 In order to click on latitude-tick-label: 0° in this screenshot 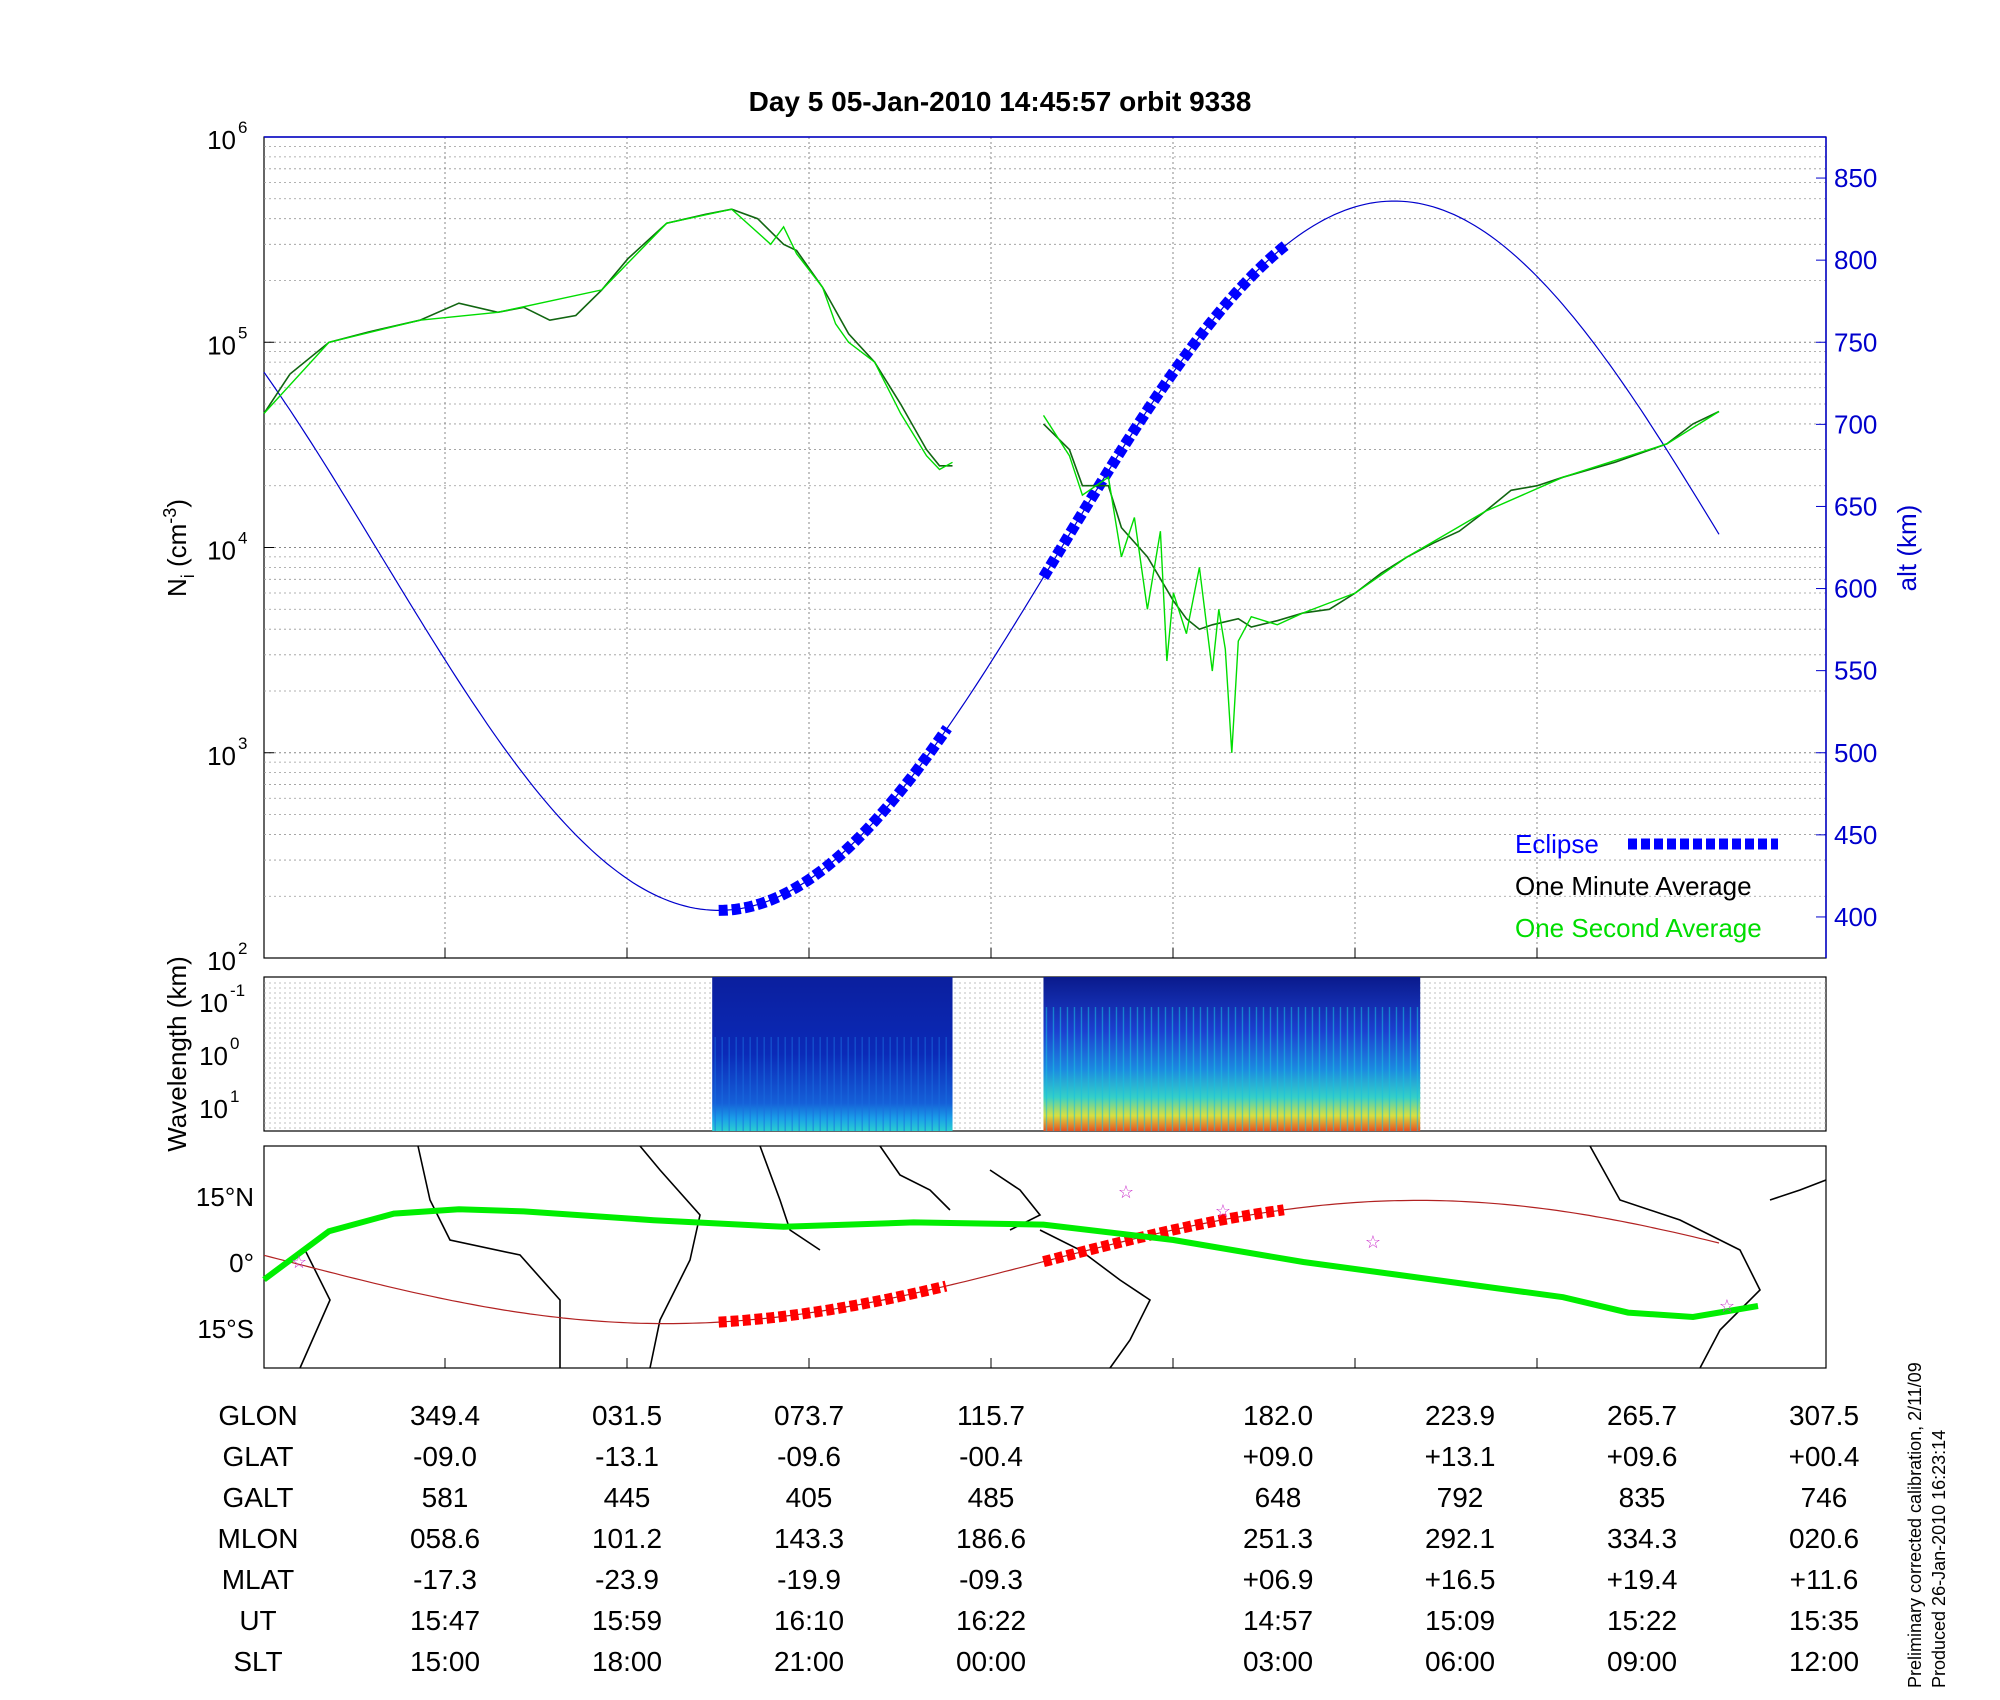, I will do `click(241, 1263)`.